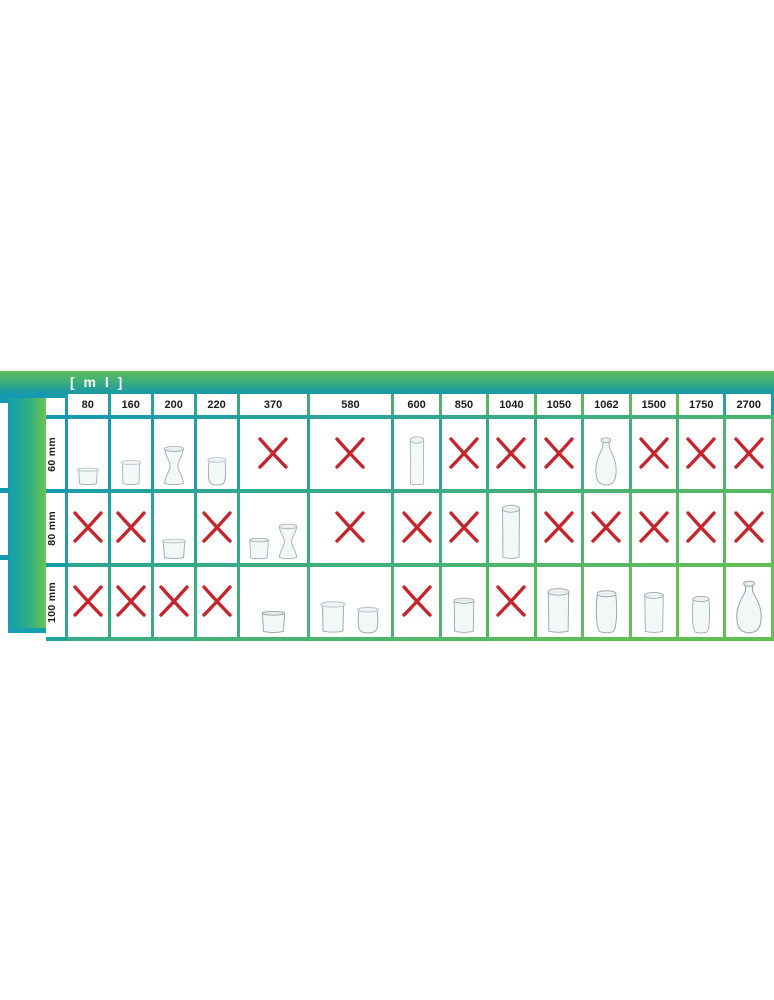  I want to click on cell-jar-80-60mm, so click(87, 454).